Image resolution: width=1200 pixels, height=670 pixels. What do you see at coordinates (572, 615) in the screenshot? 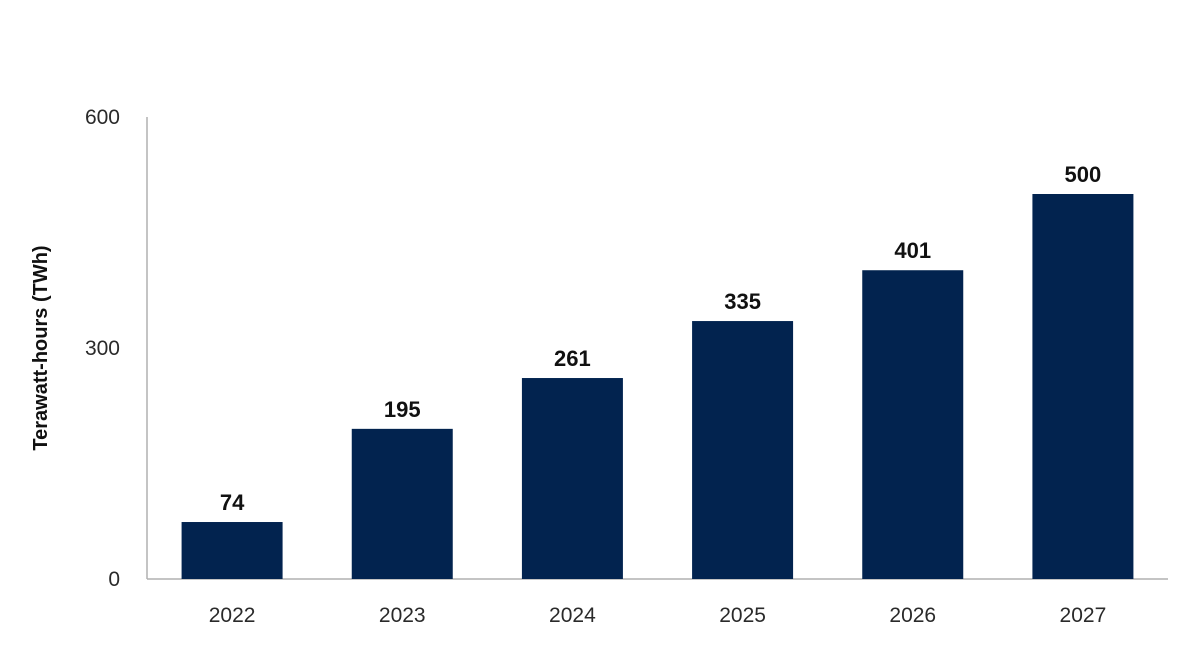
I see `x-tick-label: 2024` at bounding box center [572, 615].